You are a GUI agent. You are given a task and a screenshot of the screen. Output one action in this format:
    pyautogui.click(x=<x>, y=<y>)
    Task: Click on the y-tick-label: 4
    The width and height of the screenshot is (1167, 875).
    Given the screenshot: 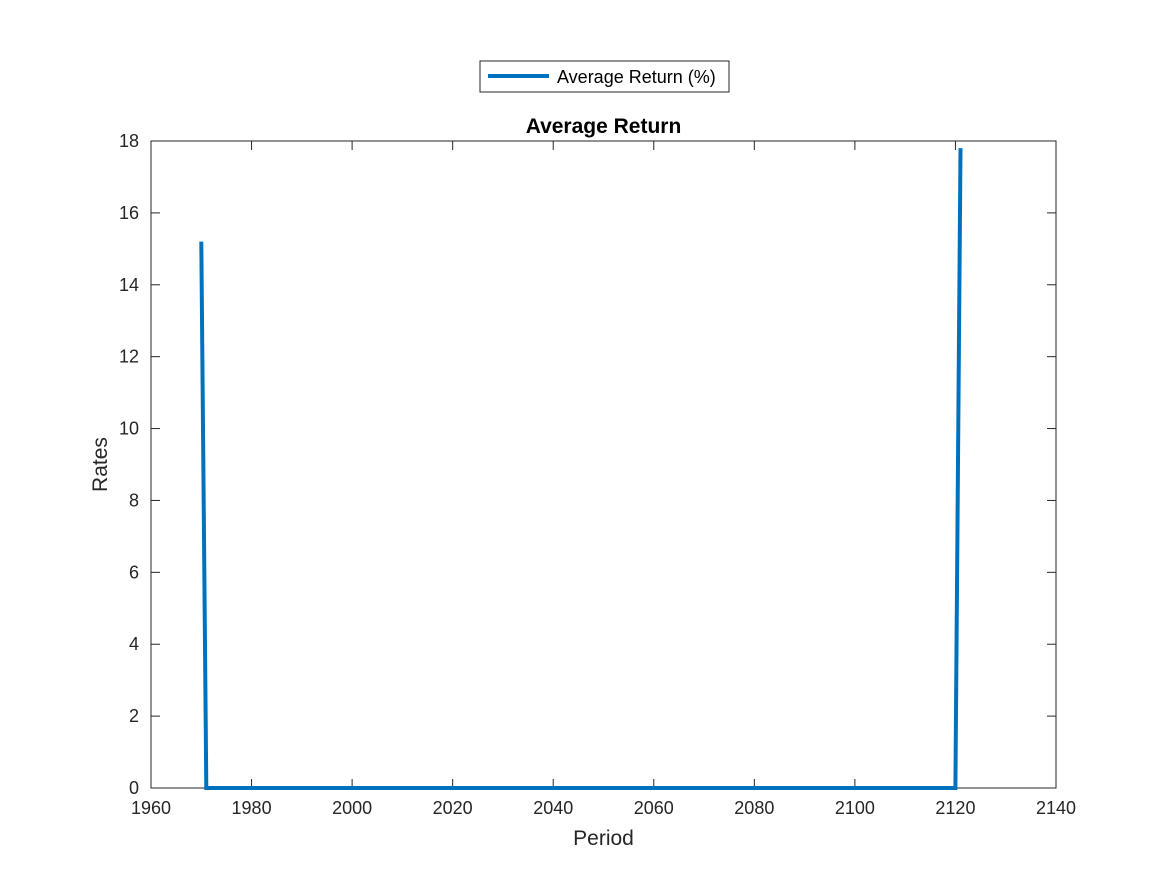 What is the action you would take?
    pyautogui.click(x=134, y=644)
    